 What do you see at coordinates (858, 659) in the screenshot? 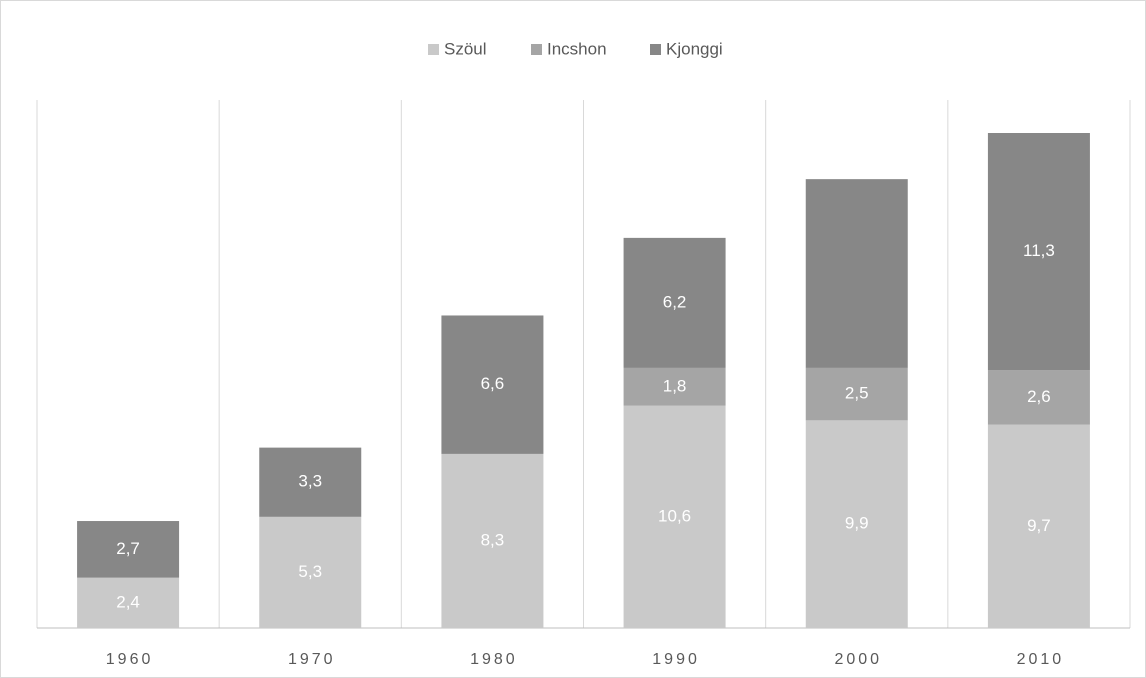
I see `x-tick-label: 2000` at bounding box center [858, 659].